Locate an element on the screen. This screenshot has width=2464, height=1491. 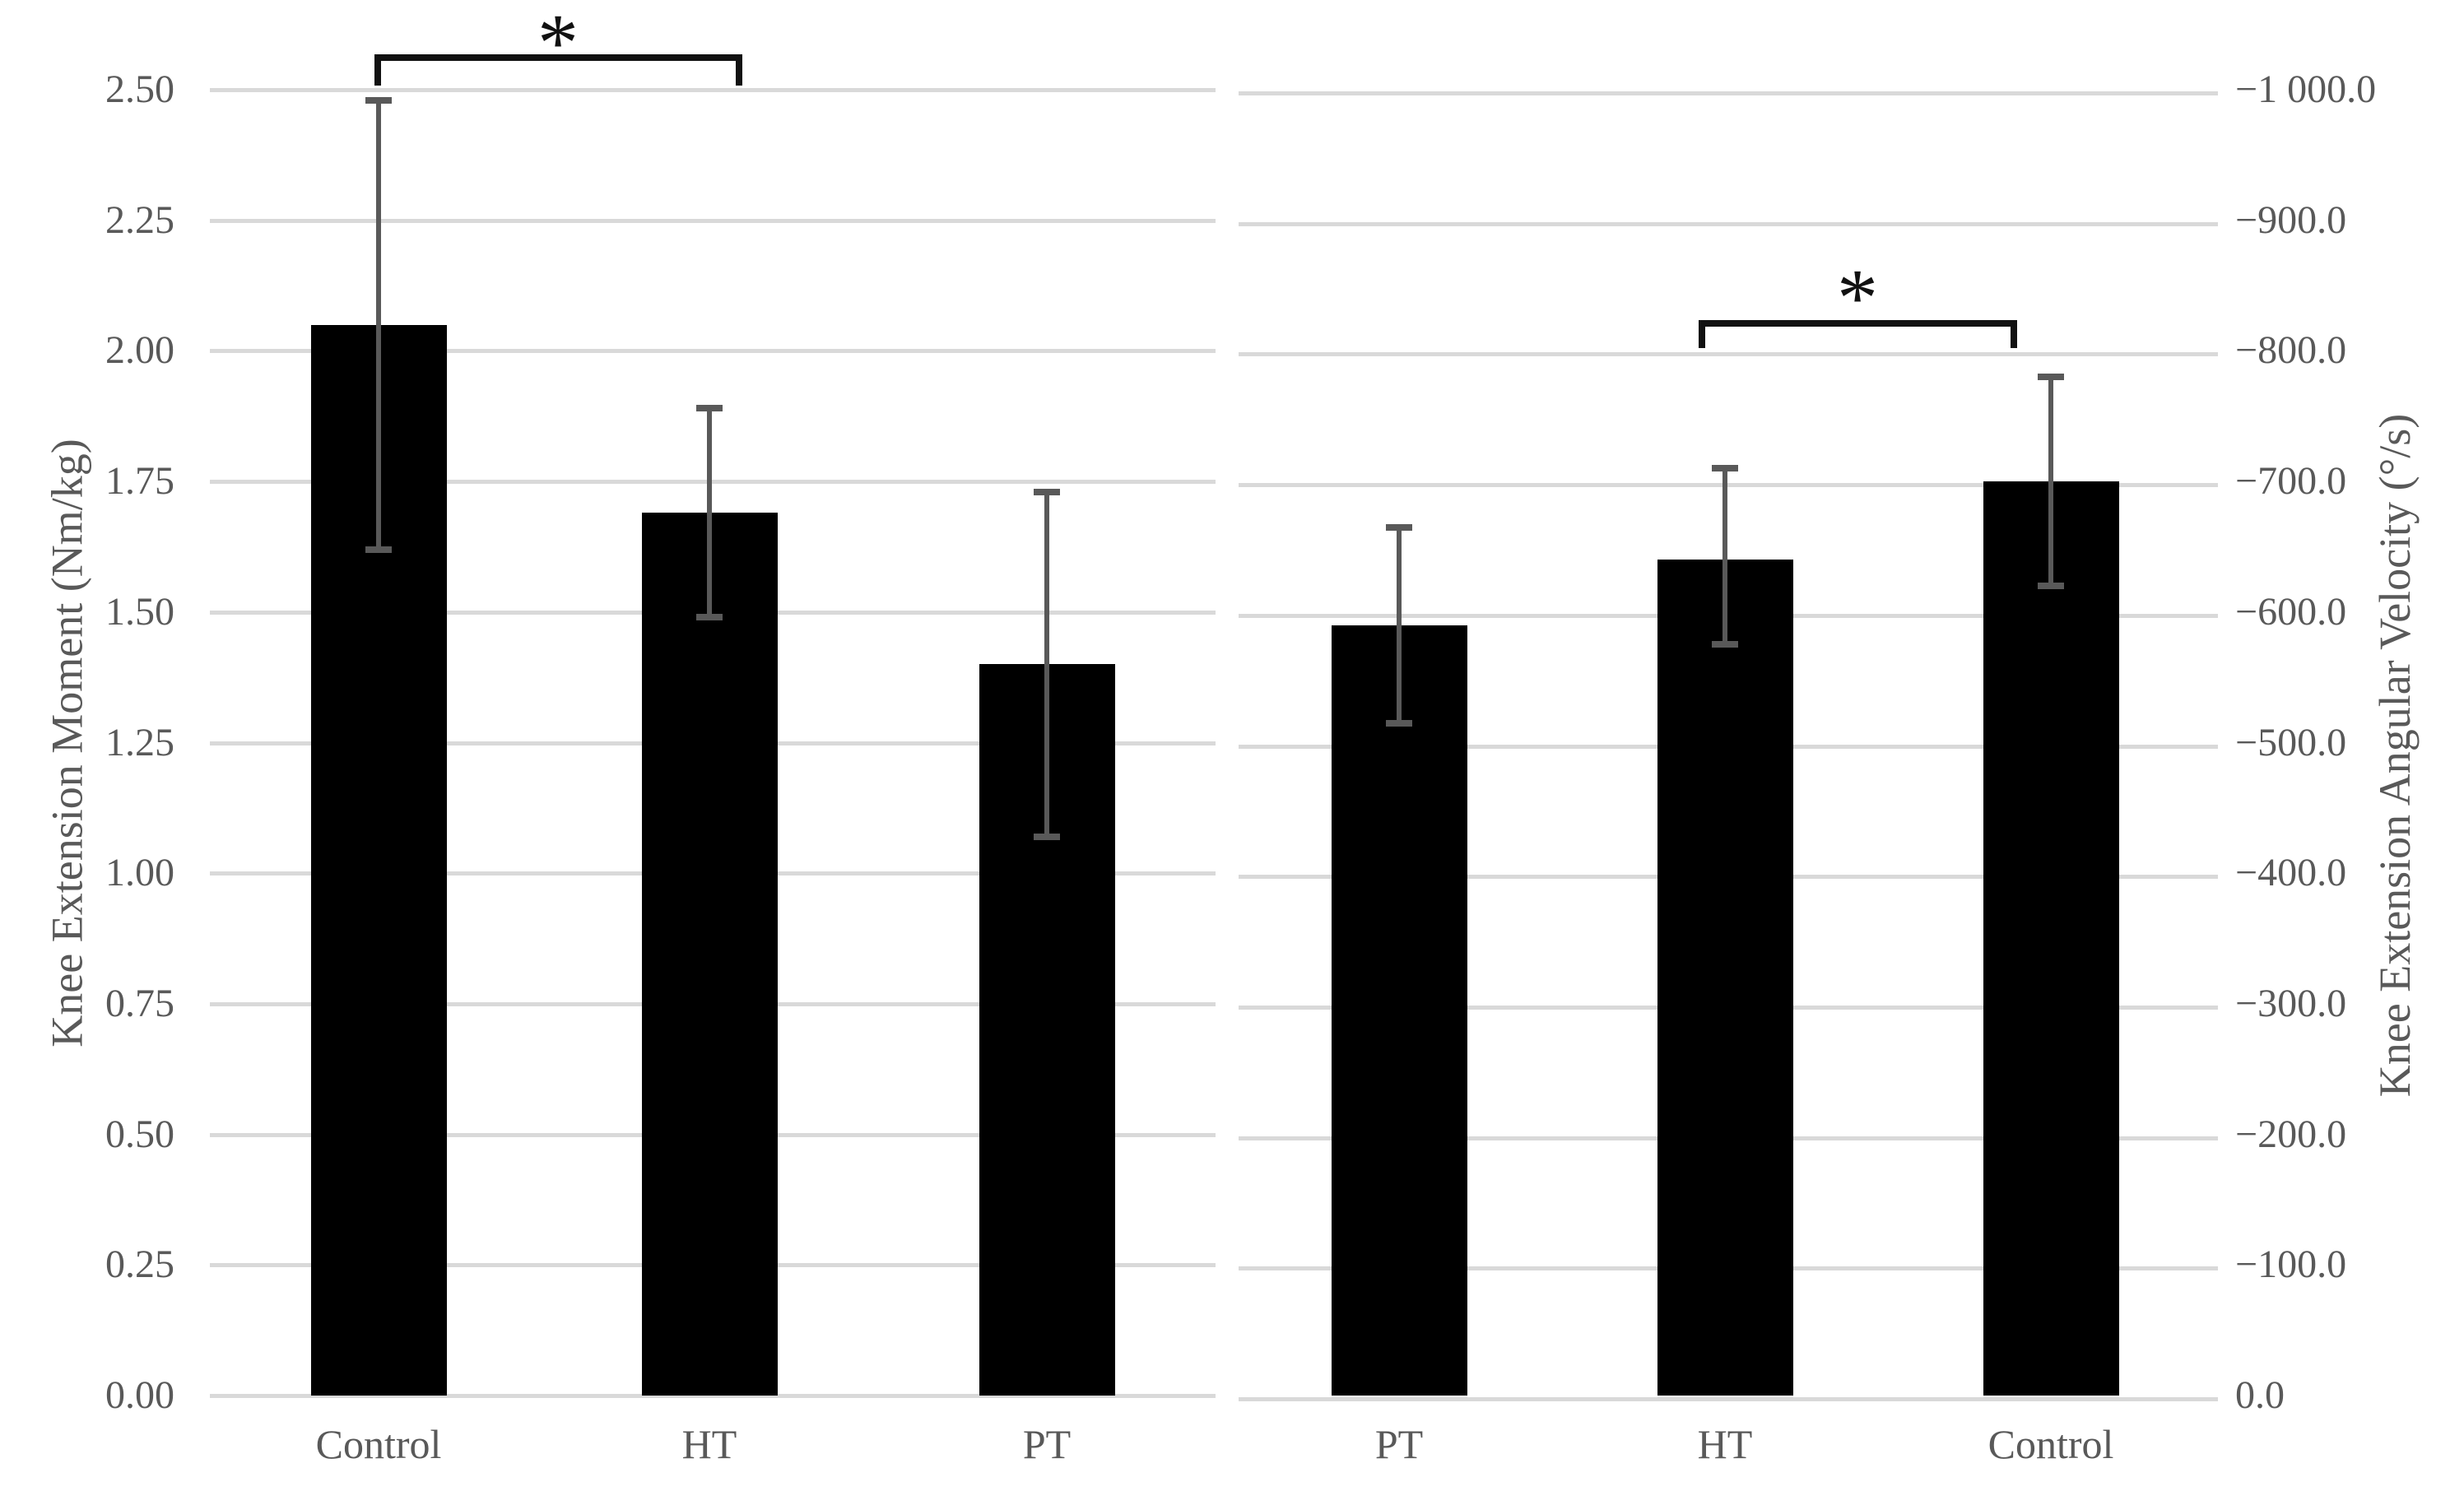
left-axis-tick-label: 1.00 is located at coordinates (139, 873).